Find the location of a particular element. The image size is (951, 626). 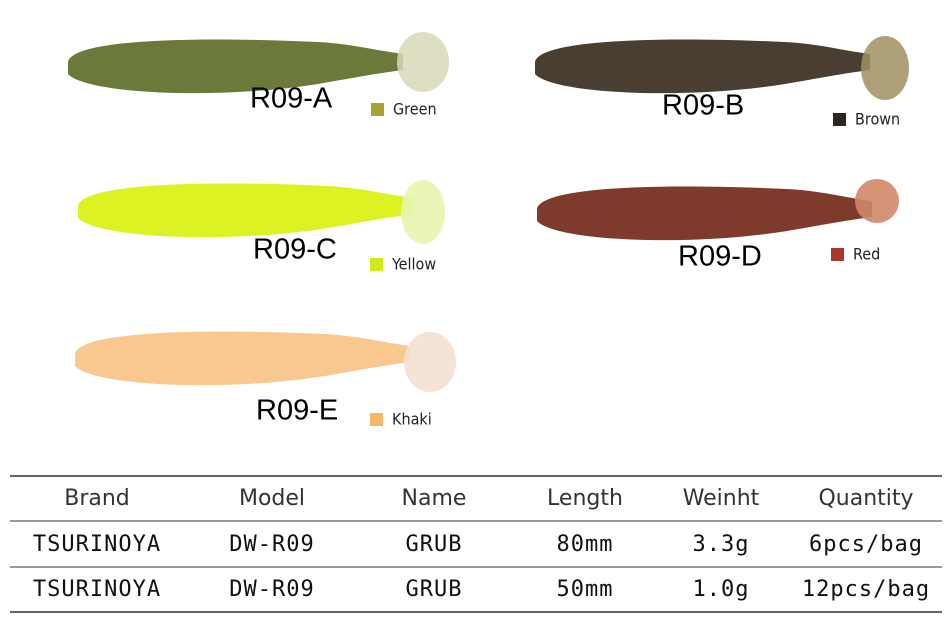

color-name: Red is located at coordinates (866, 254).